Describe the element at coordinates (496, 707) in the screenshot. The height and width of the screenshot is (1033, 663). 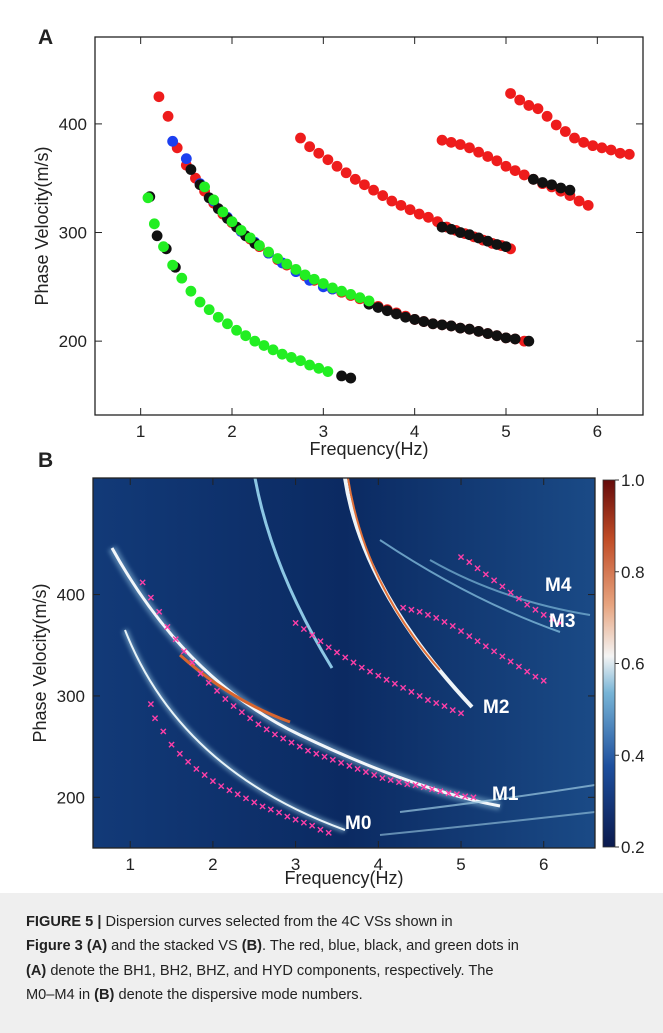
I see `mode-label: M2` at that location.